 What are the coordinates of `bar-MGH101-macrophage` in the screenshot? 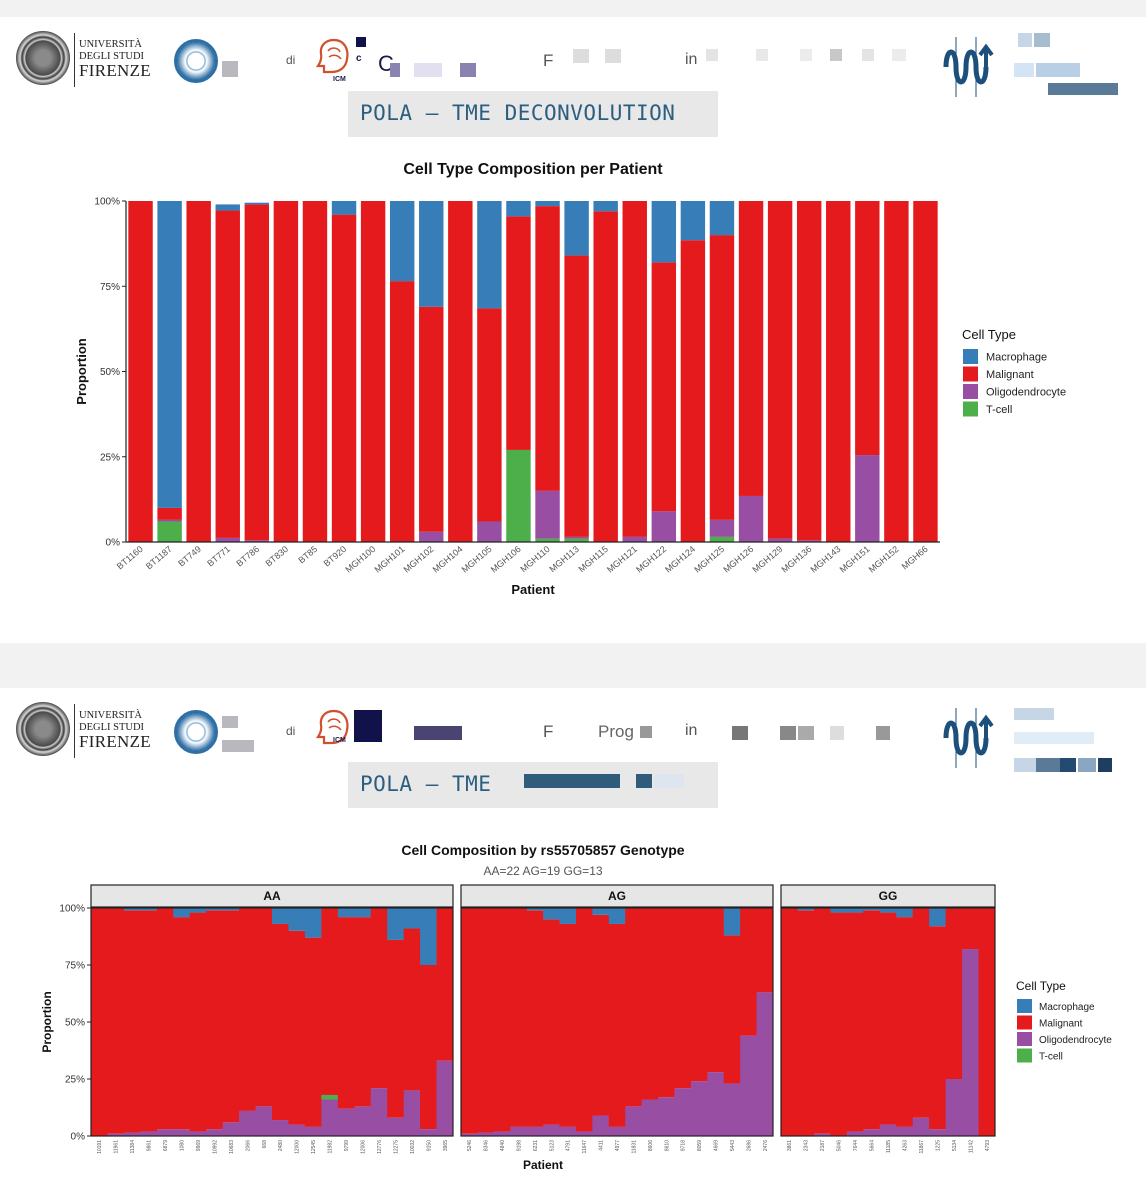 It's located at (402, 241).